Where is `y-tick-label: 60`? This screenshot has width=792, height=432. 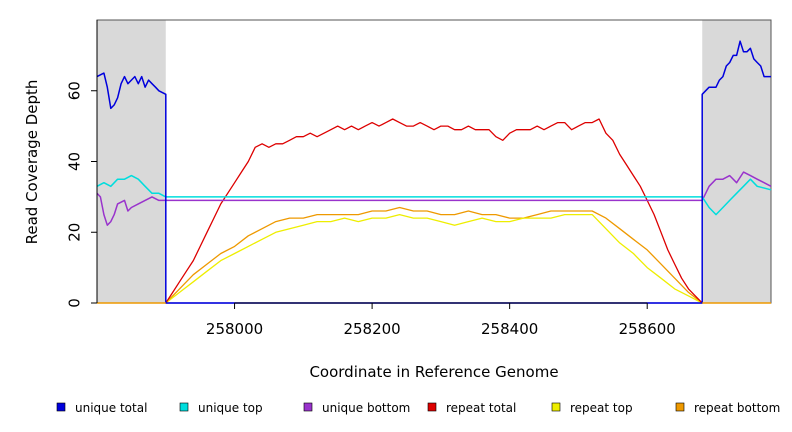 y-tick-label: 60 is located at coordinates (75, 90).